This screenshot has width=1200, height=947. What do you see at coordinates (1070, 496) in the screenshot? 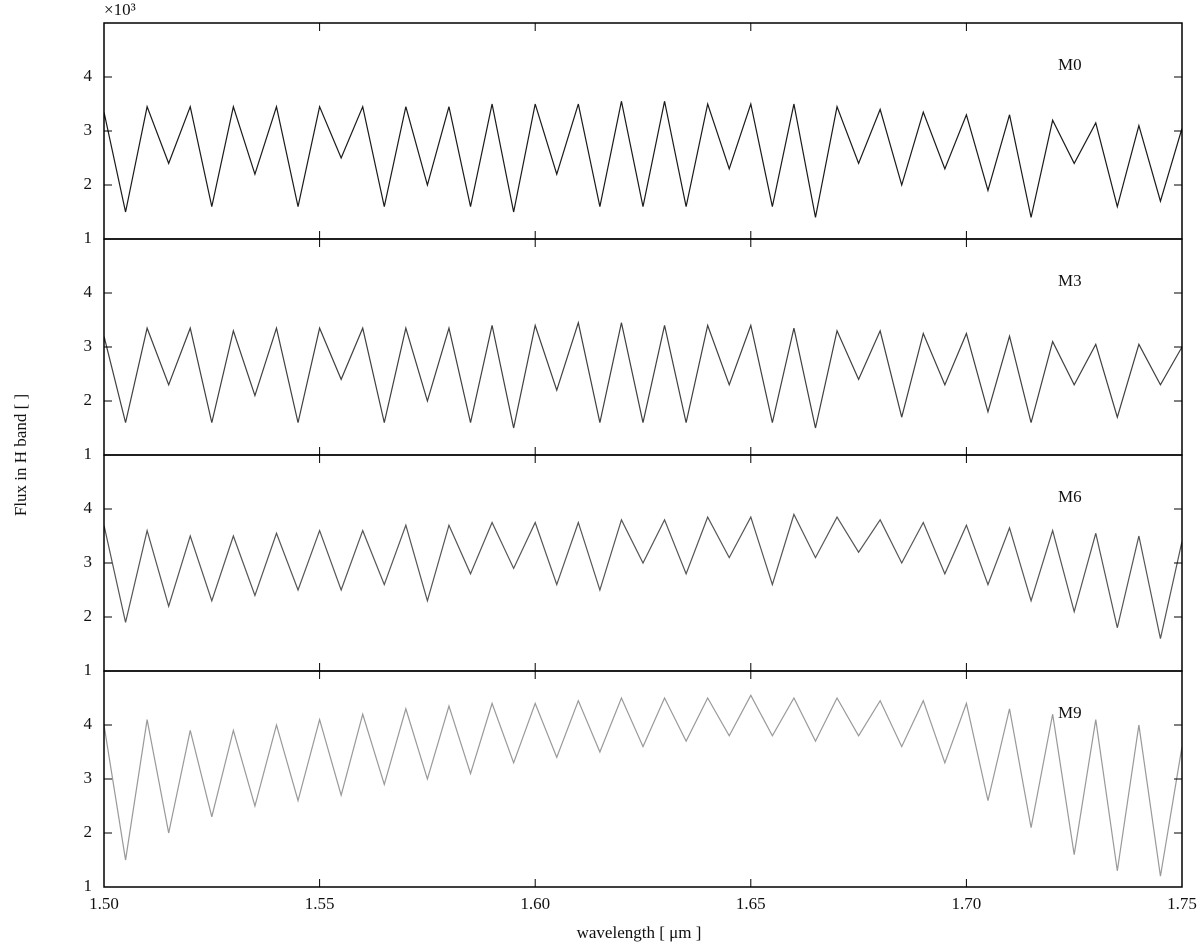
I see `series-label: M6` at bounding box center [1070, 496].